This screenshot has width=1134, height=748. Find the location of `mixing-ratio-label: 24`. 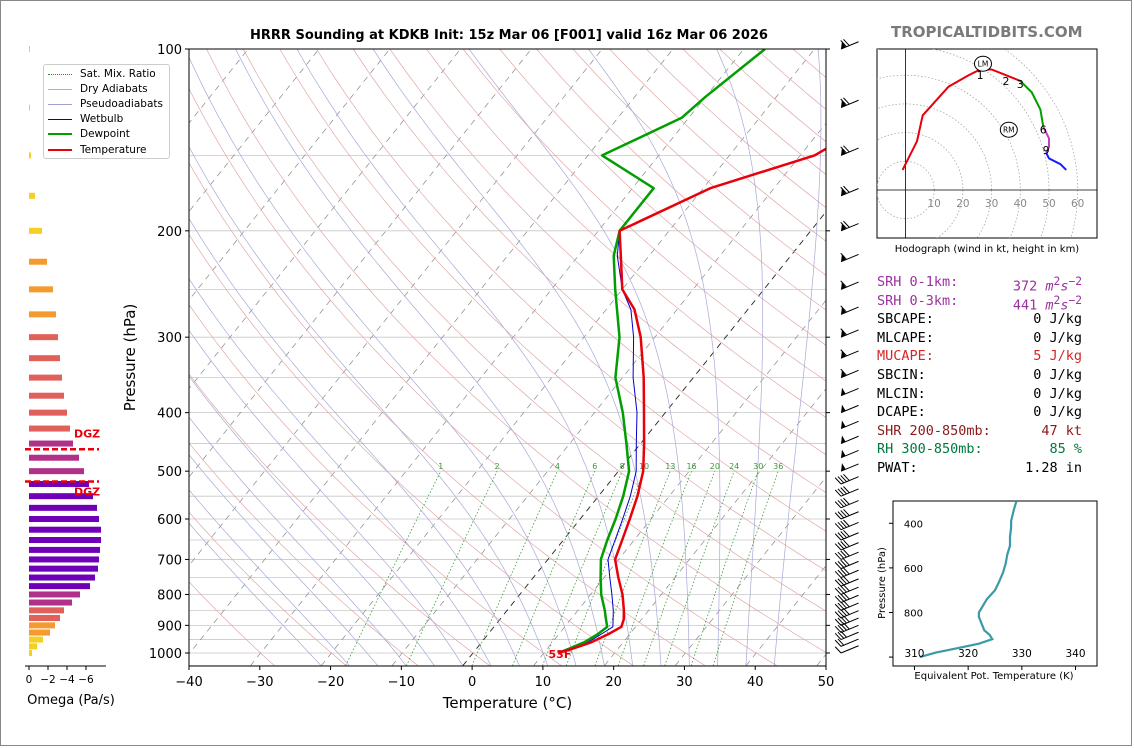

mixing-ratio-label: 24 is located at coordinates (734, 466).